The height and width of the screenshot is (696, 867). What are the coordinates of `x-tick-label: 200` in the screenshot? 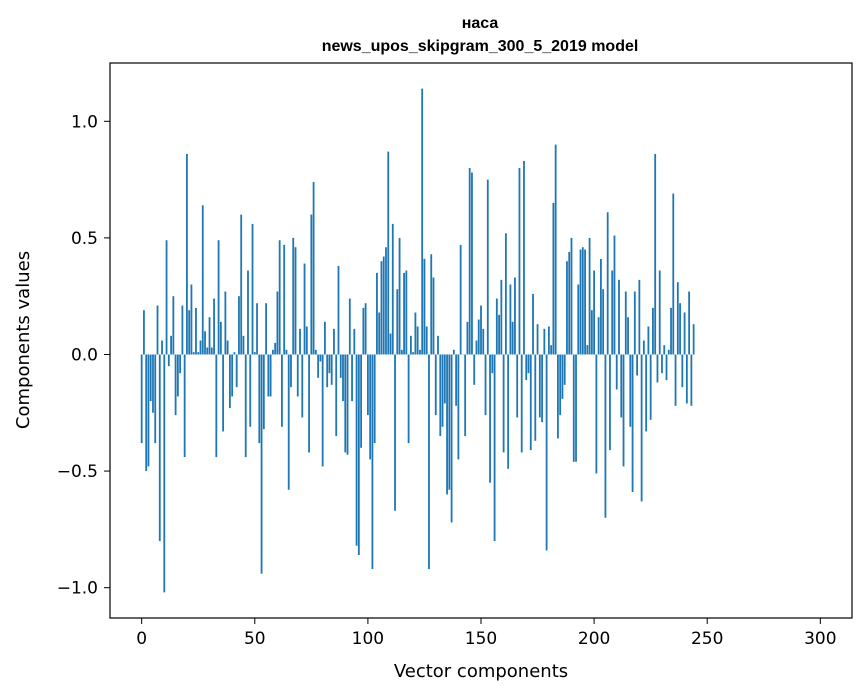 It's located at (594, 639).